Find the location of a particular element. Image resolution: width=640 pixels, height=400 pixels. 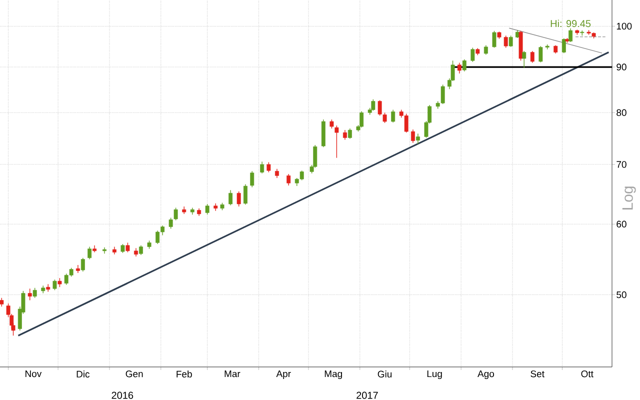

x-tick-label: Gen is located at coordinates (134, 374).